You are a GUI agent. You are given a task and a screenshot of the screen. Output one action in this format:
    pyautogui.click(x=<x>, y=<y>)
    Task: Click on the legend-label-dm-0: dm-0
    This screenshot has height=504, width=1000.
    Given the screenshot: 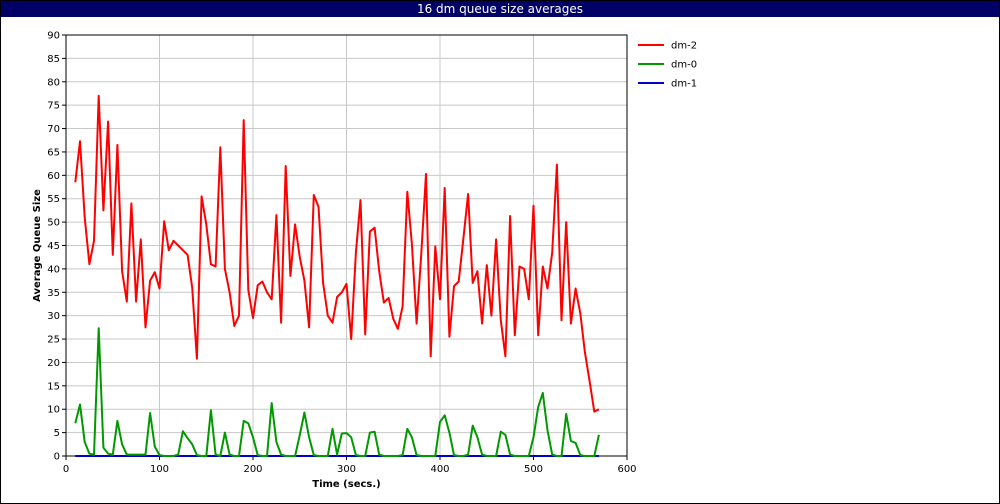 What is the action you would take?
    pyautogui.click(x=684, y=65)
    